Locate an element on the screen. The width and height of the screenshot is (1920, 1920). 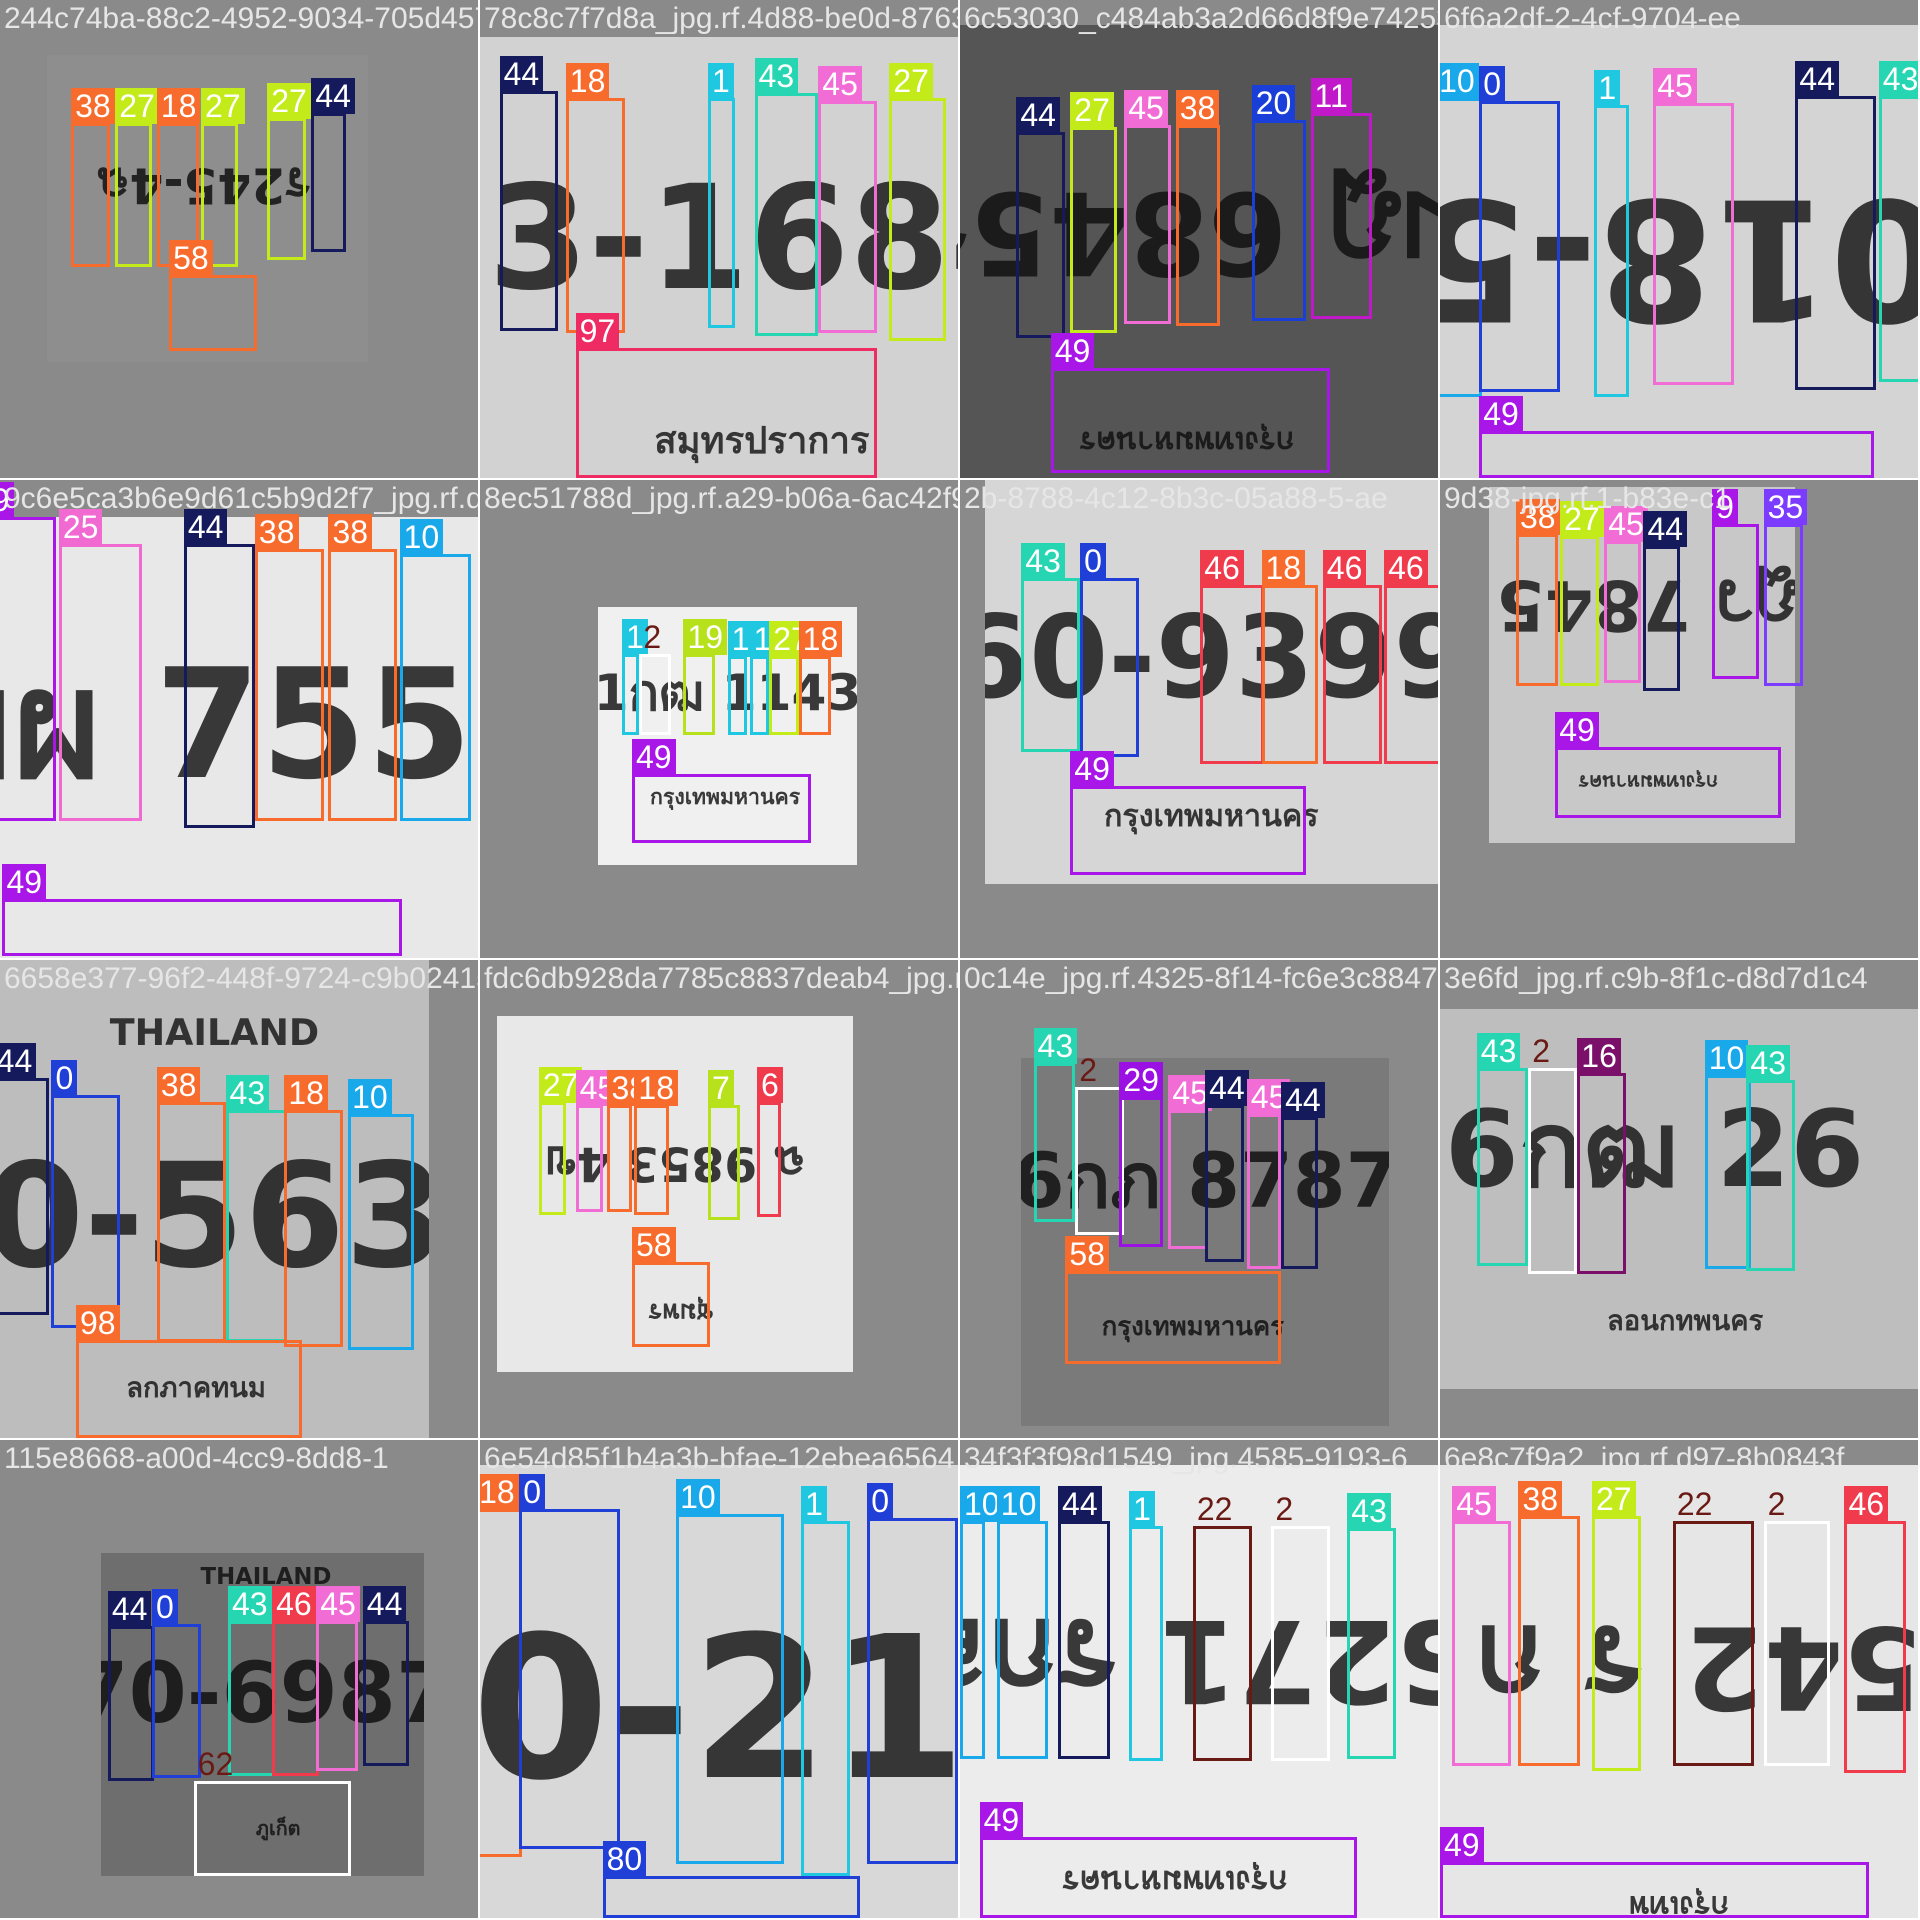
class-label: 7 is located at coordinates (720, 1087).